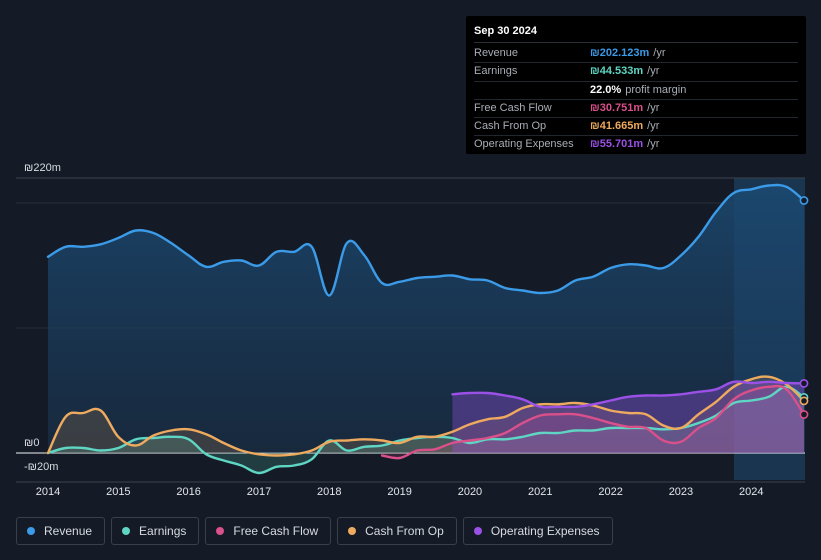 The image size is (821, 560). Describe the element at coordinates (545, 531) in the screenshot. I see `legend-label: Operating Expenses` at that location.